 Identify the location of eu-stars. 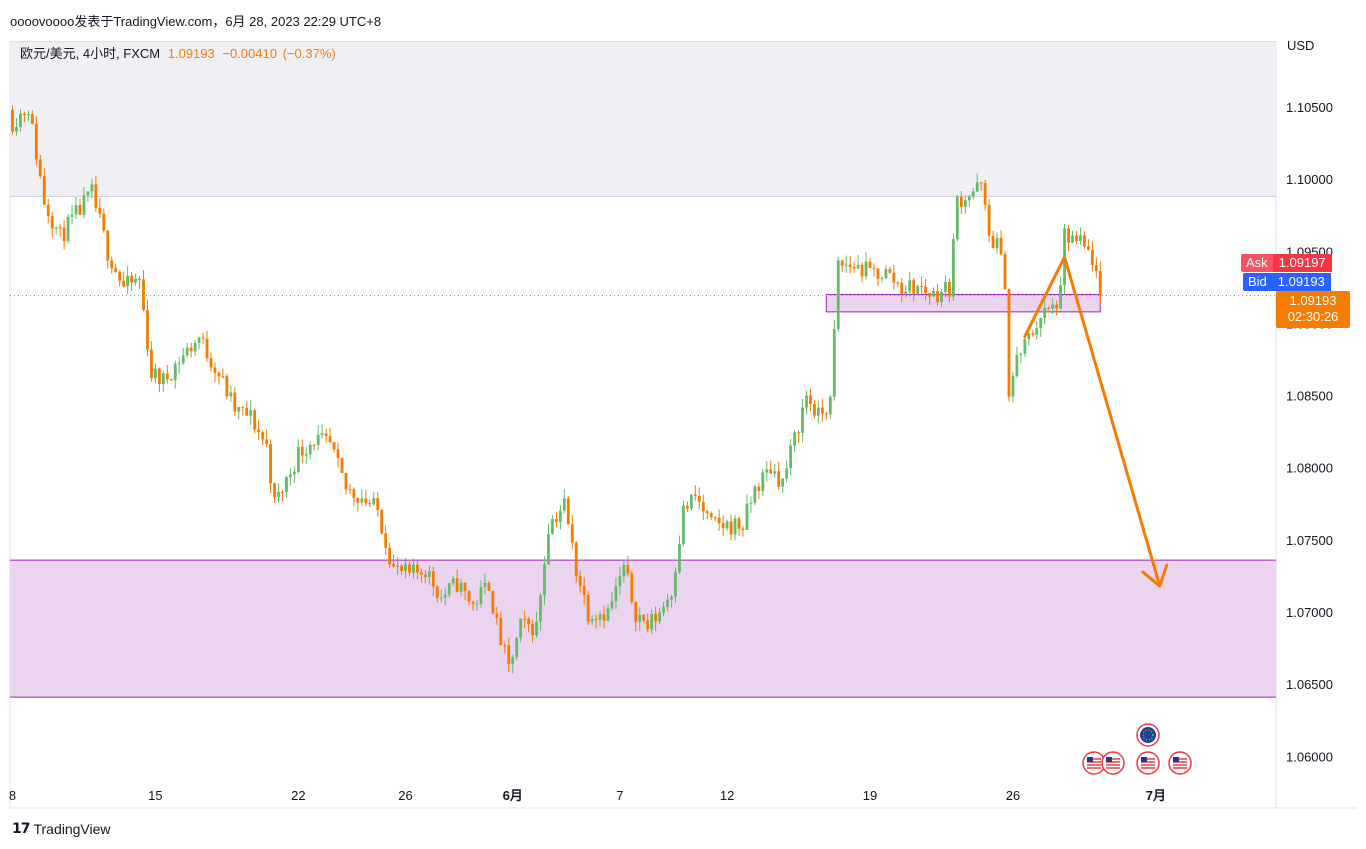
(1148, 735).